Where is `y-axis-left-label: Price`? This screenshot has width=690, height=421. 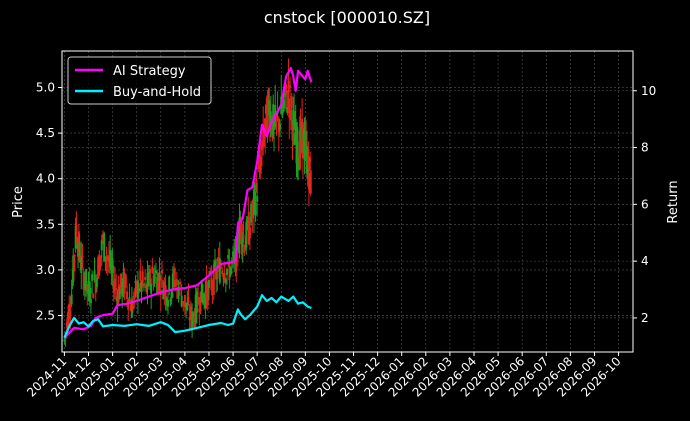 y-axis-left-label: Price is located at coordinates (18, 202).